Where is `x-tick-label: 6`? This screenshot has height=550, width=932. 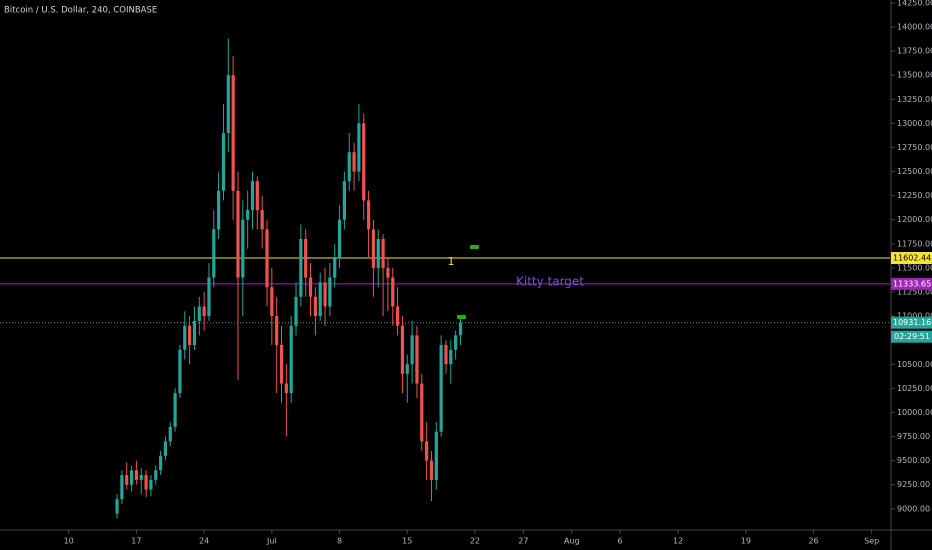 x-tick-label: 6 is located at coordinates (620, 541).